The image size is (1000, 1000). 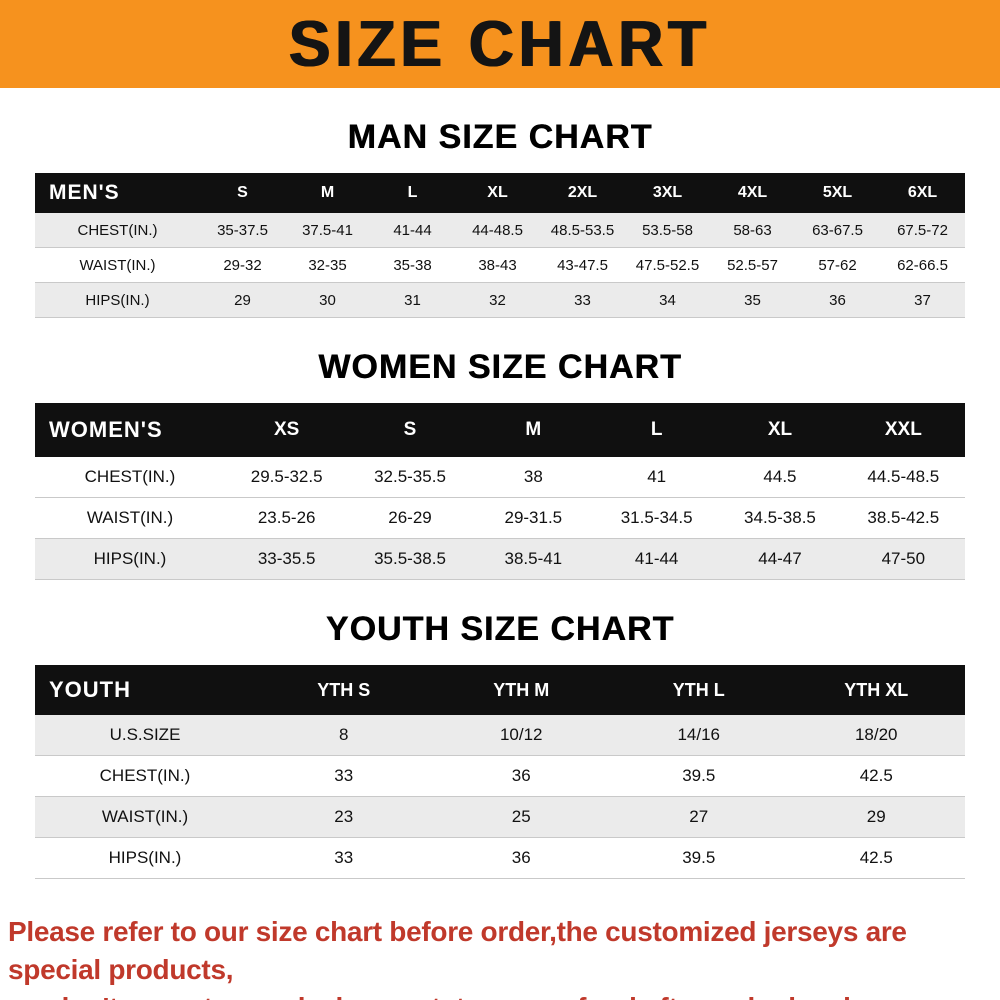 I want to click on size-value: 29.5-32.5, so click(x=287, y=477).